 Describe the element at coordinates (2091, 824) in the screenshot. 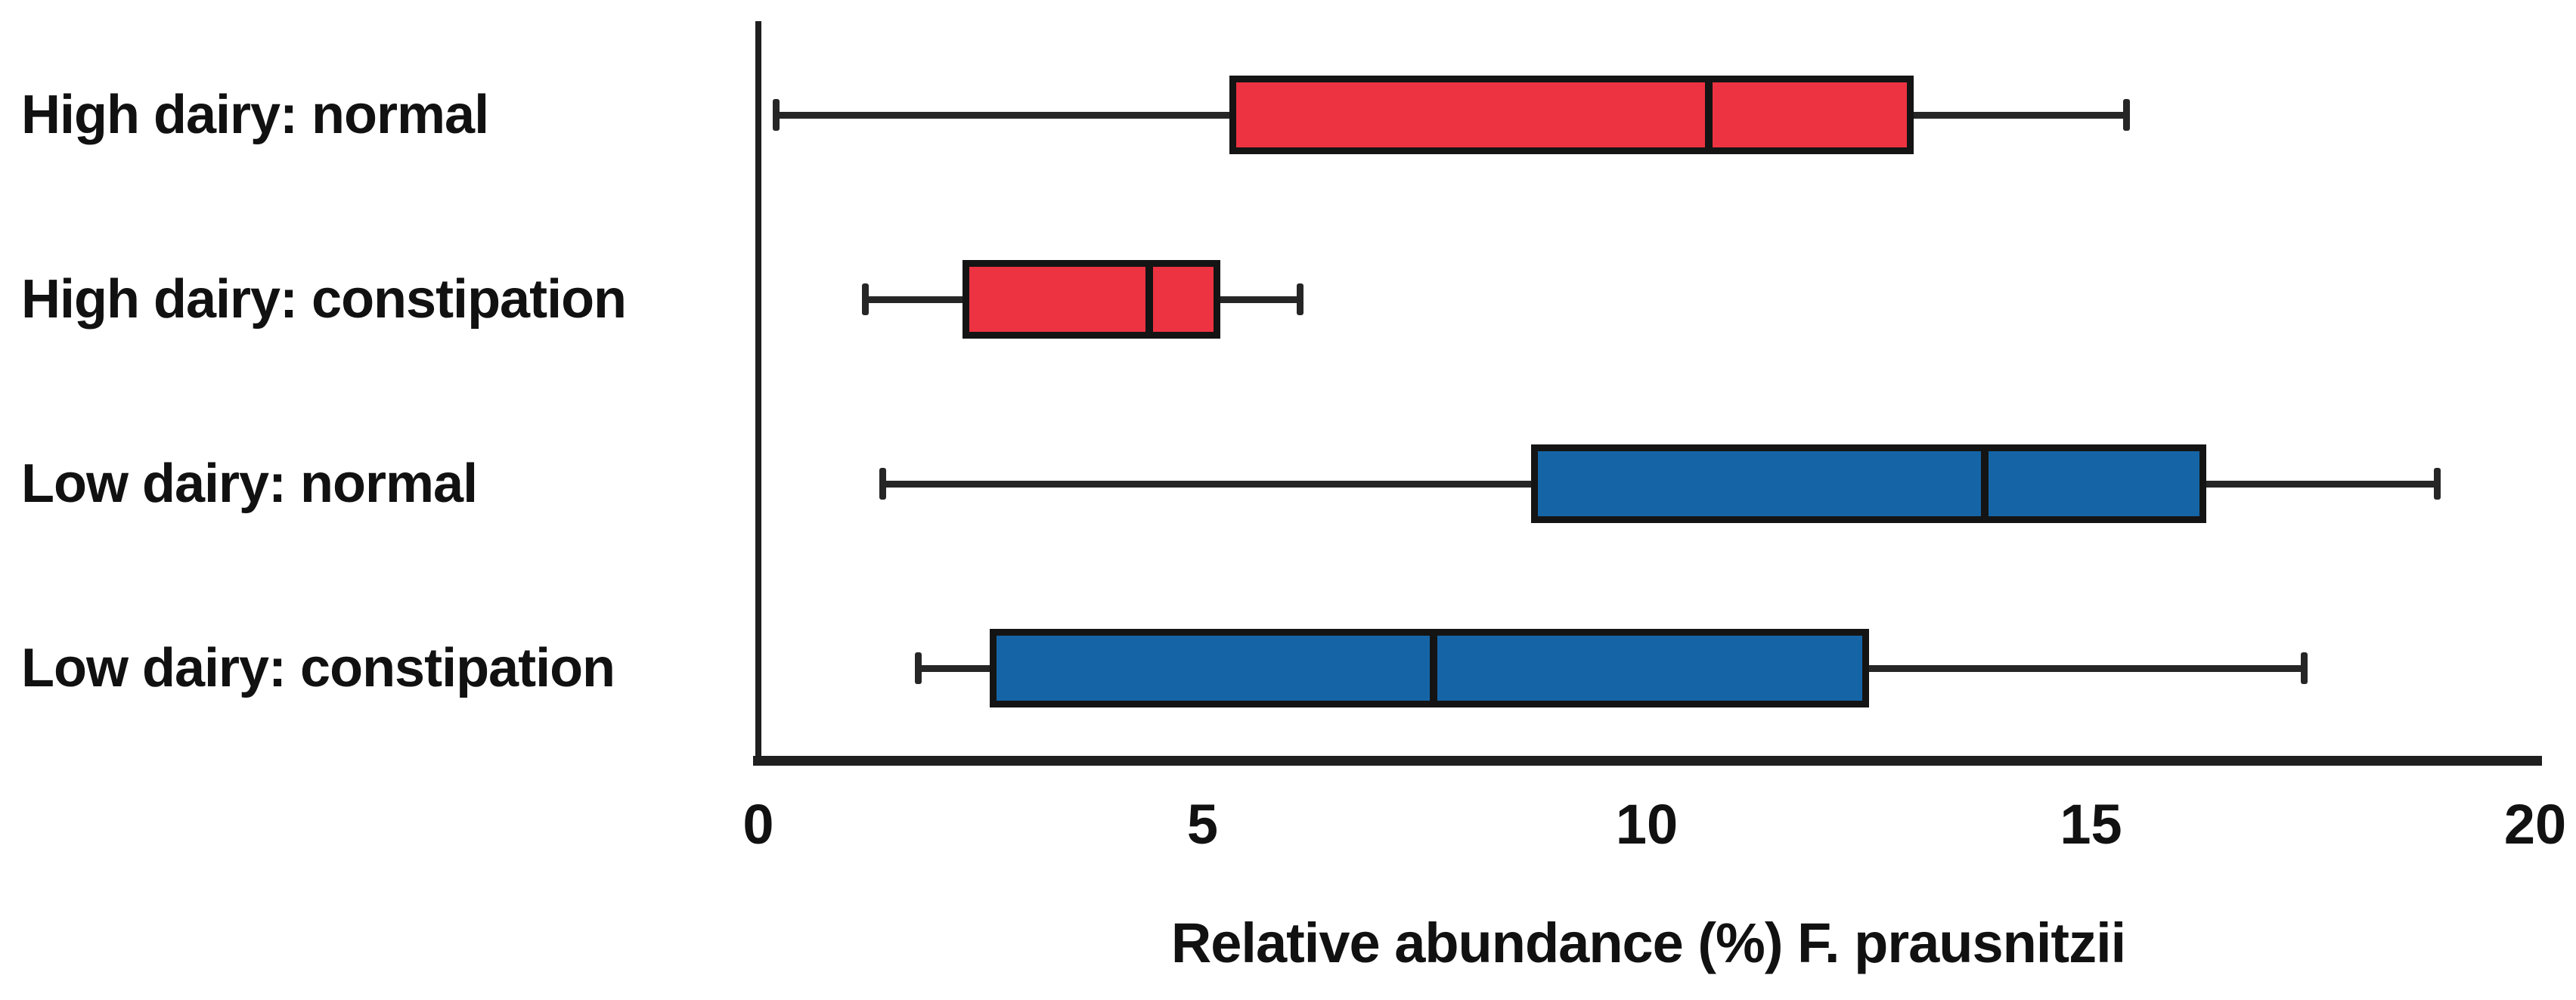

I see `x-tick-label: 15` at that location.